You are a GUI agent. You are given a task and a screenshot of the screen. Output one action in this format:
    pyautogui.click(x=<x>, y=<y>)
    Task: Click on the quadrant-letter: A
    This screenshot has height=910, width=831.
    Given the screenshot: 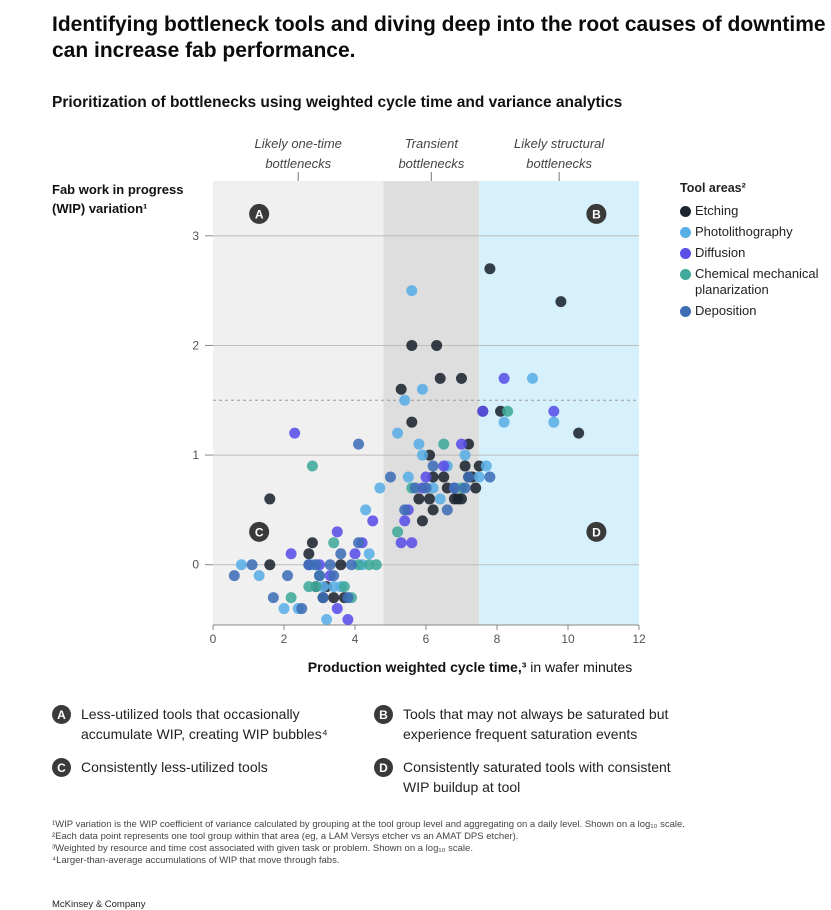 What is the action you would take?
    pyautogui.click(x=259, y=214)
    